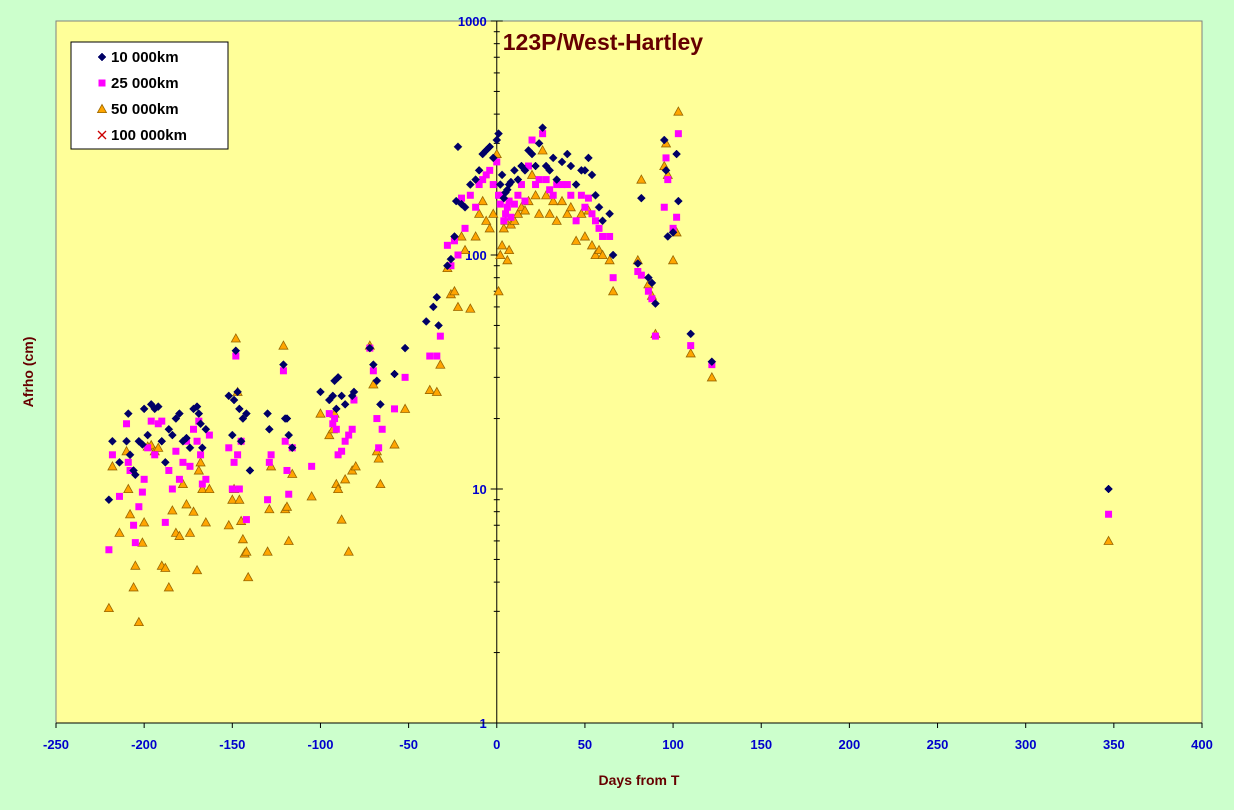 Image resolution: width=1234 pixels, height=810 pixels. I want to click on x-tick-label: -250, so click(56, 744).